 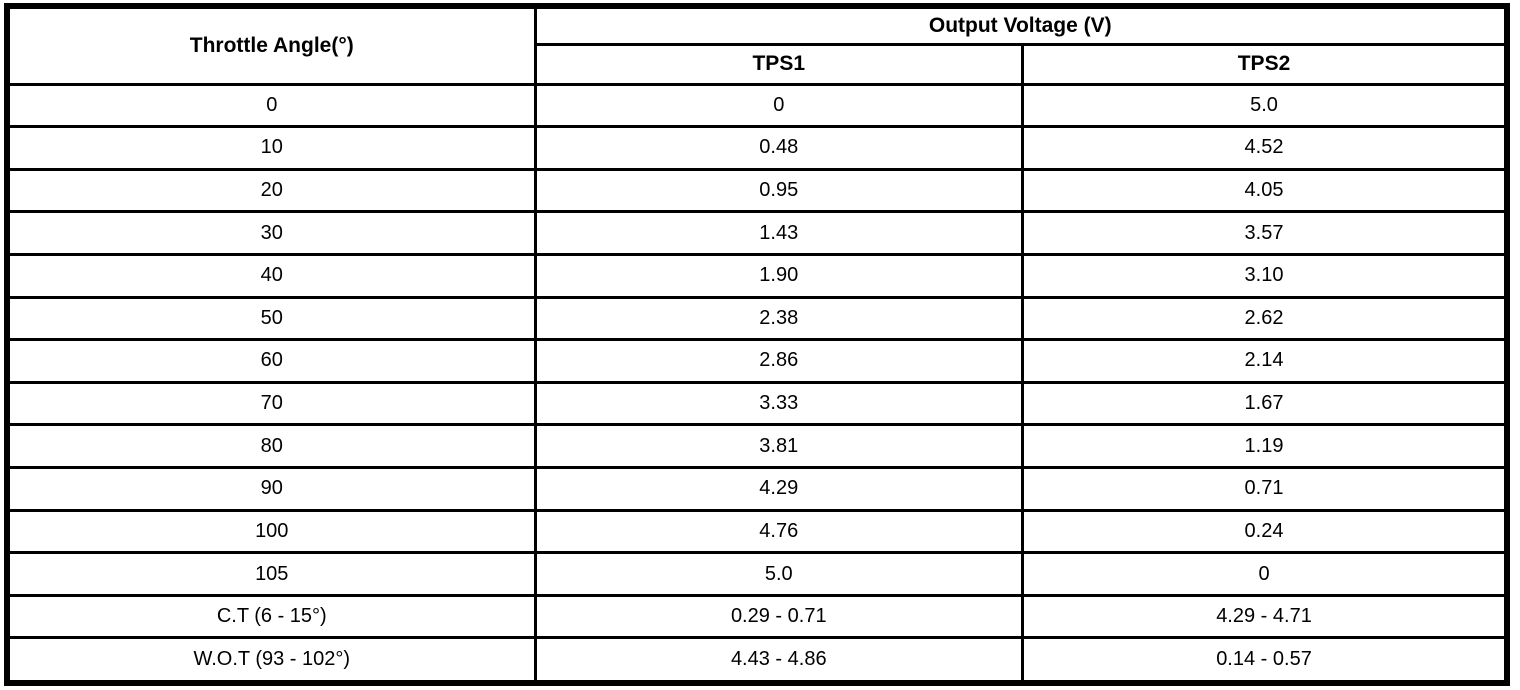 What do you see at coordinates (1265, 446) in the screenshot?
I see `tps2-cell: 1.19` at bounding box center [1265, 446].